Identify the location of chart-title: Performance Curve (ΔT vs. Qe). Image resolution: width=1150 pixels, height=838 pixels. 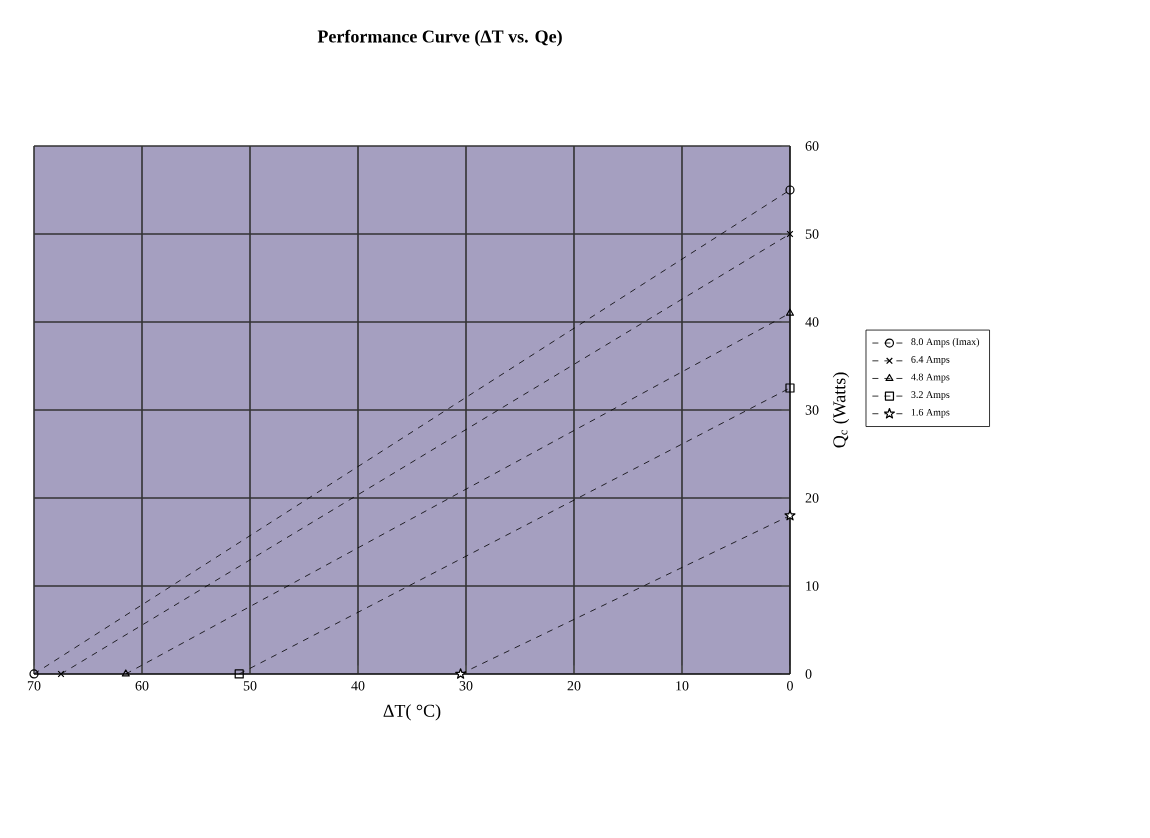
(439, 38).